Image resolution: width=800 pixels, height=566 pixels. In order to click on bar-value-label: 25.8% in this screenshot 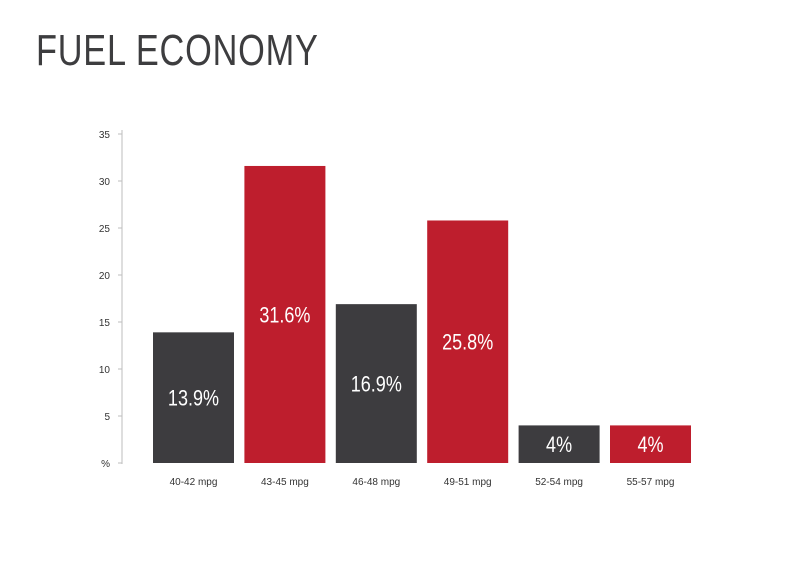, I will do `click(467, 343)`.